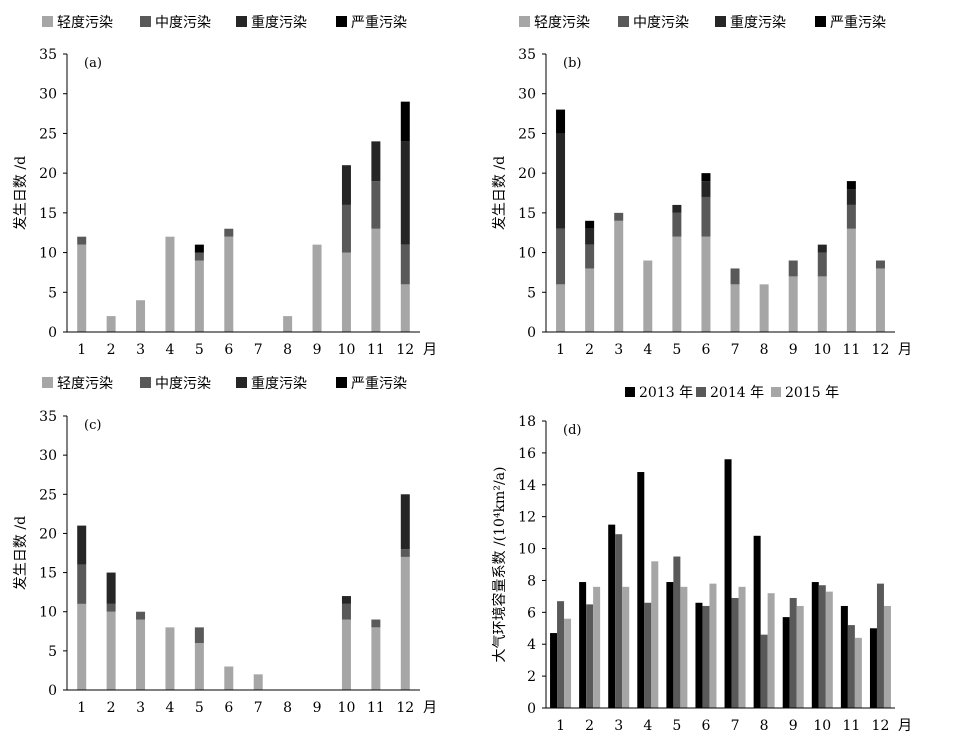 The image size is (963, 736). Describe the element at coordinates (48, 574) in the screenshot. I see `y-tick-label-c-15: 15` at that location.